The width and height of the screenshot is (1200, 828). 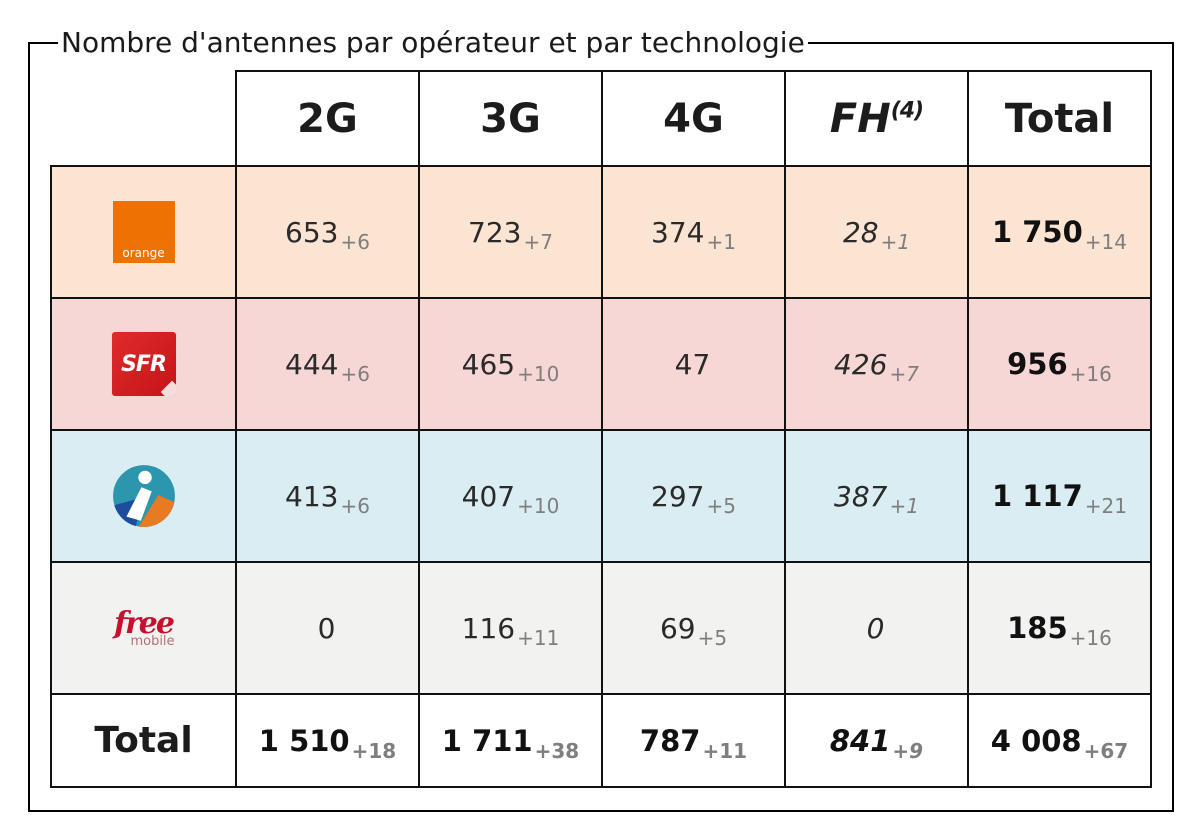 I want to click on cell-free-fh: 0, so click(x=876, y=628).